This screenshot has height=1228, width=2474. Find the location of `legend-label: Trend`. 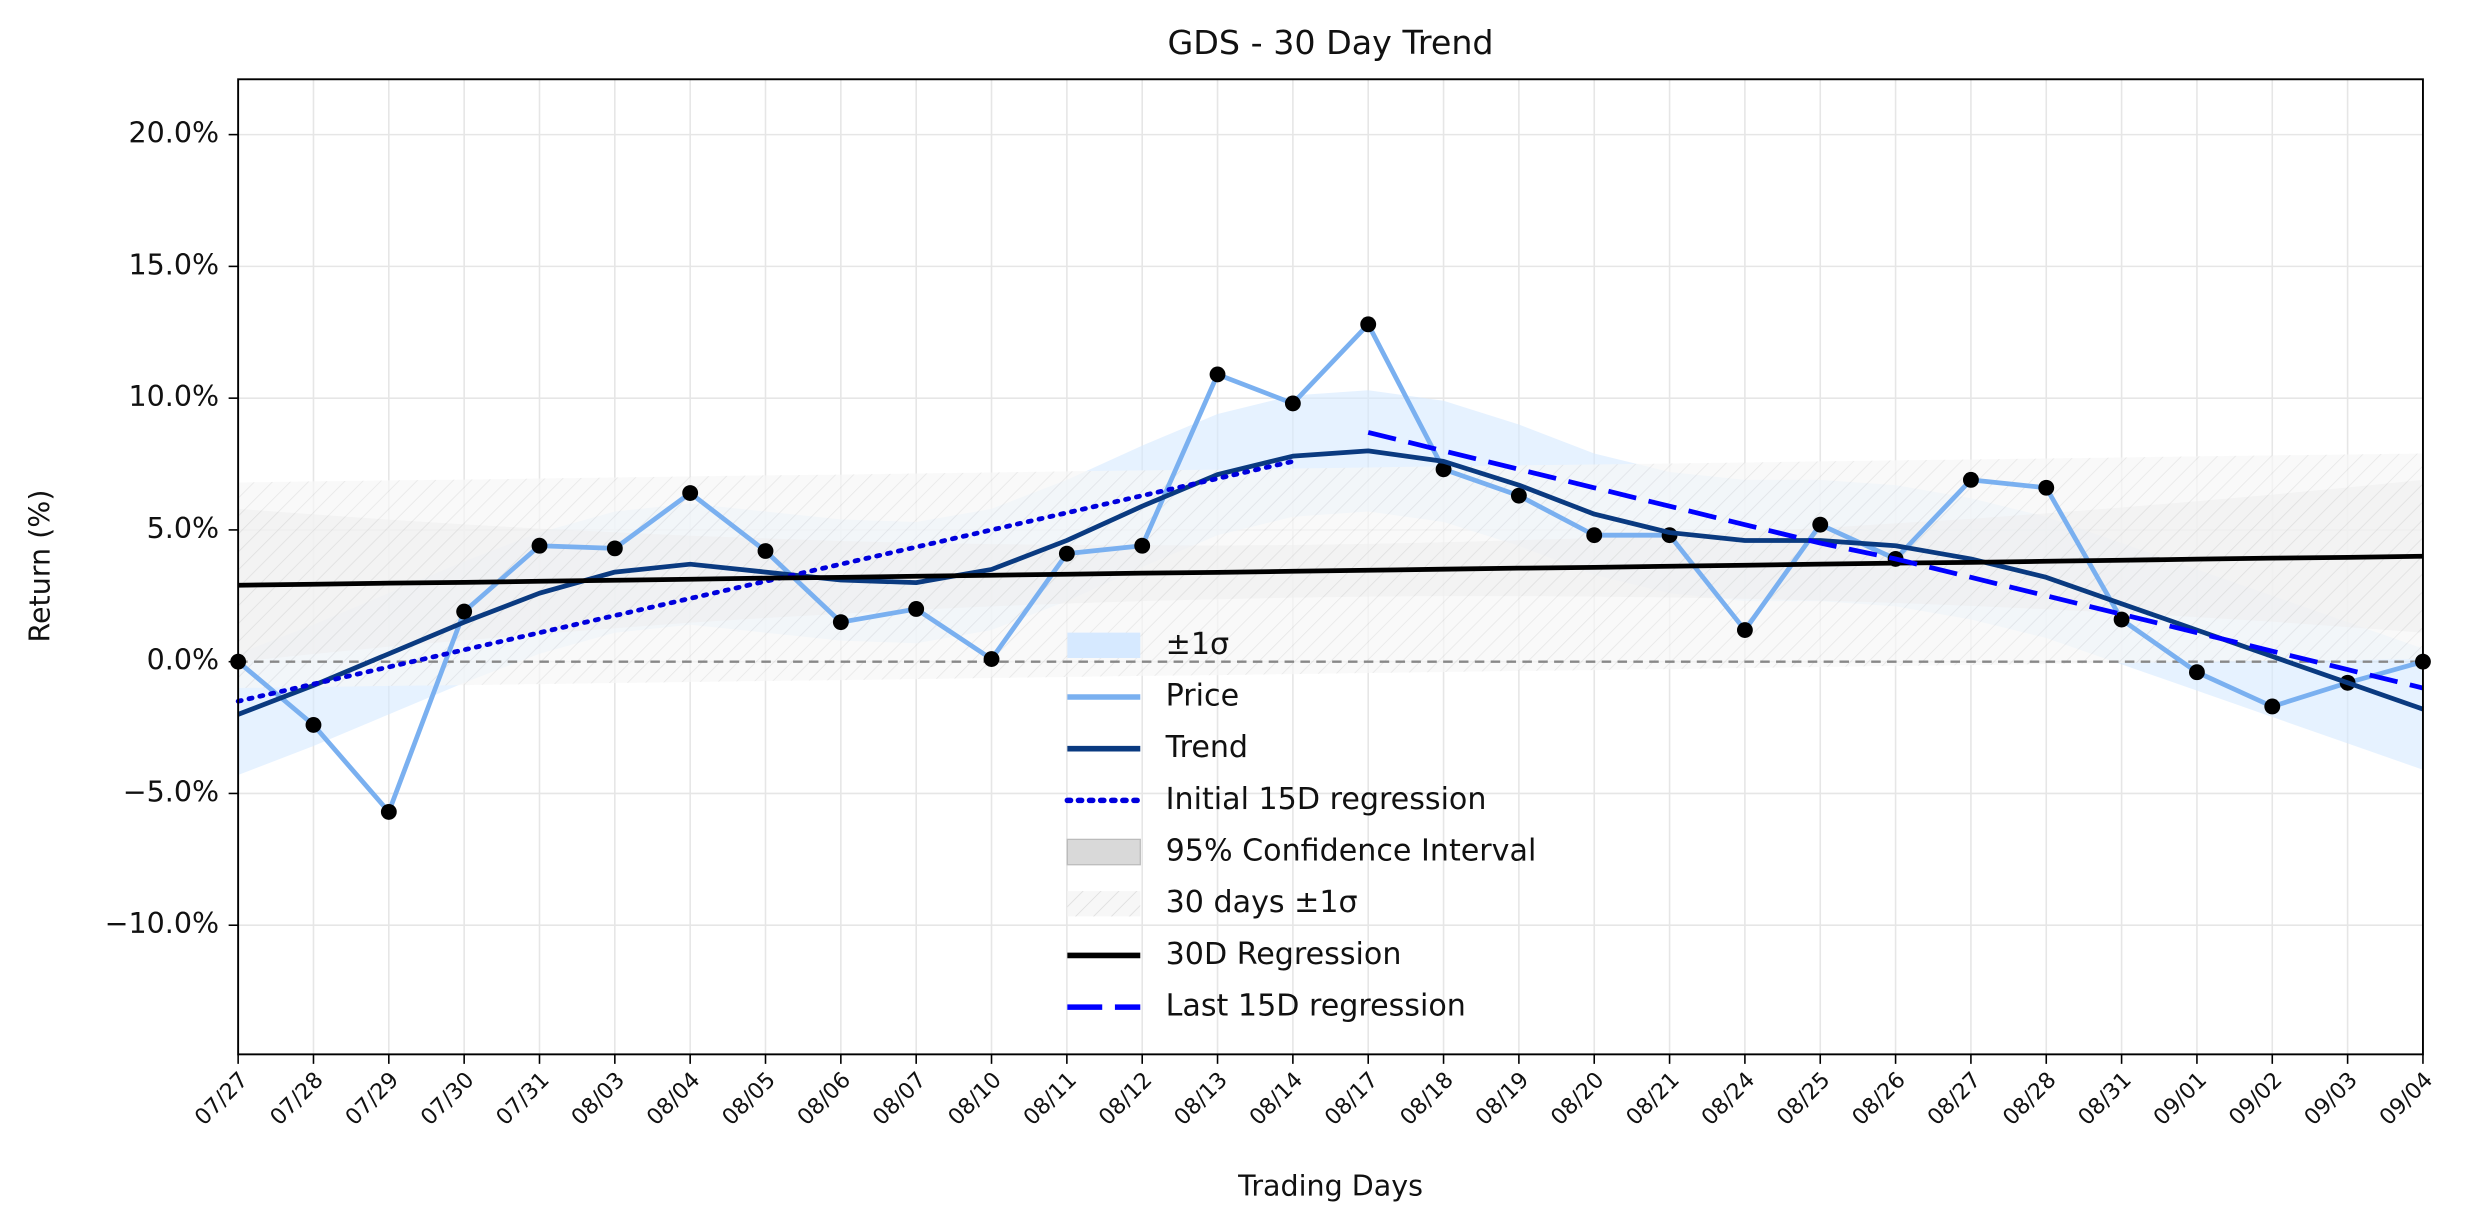

legend-label: Trend is located at coordinates (1206, 747).